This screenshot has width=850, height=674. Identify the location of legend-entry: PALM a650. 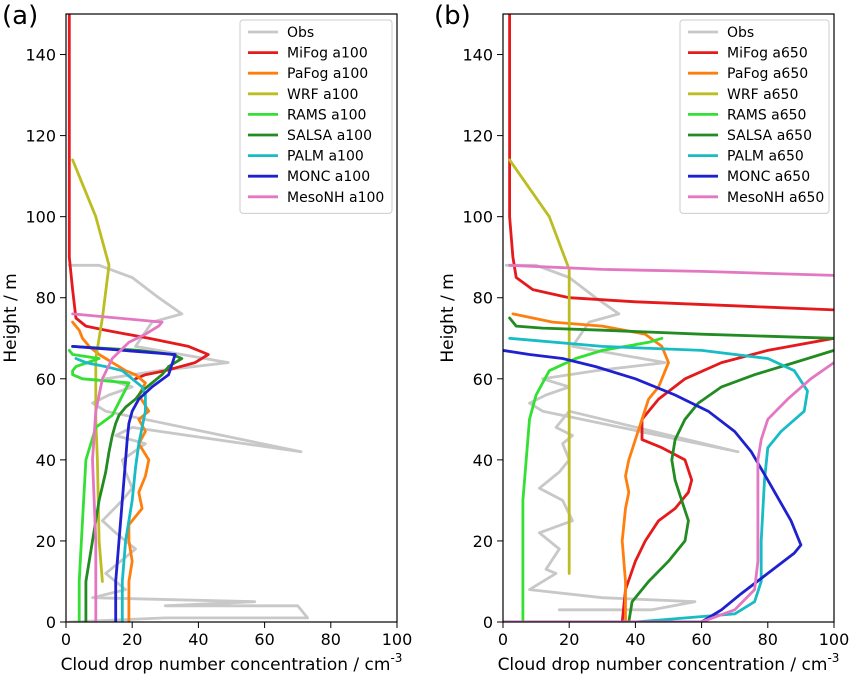
(765, 157).